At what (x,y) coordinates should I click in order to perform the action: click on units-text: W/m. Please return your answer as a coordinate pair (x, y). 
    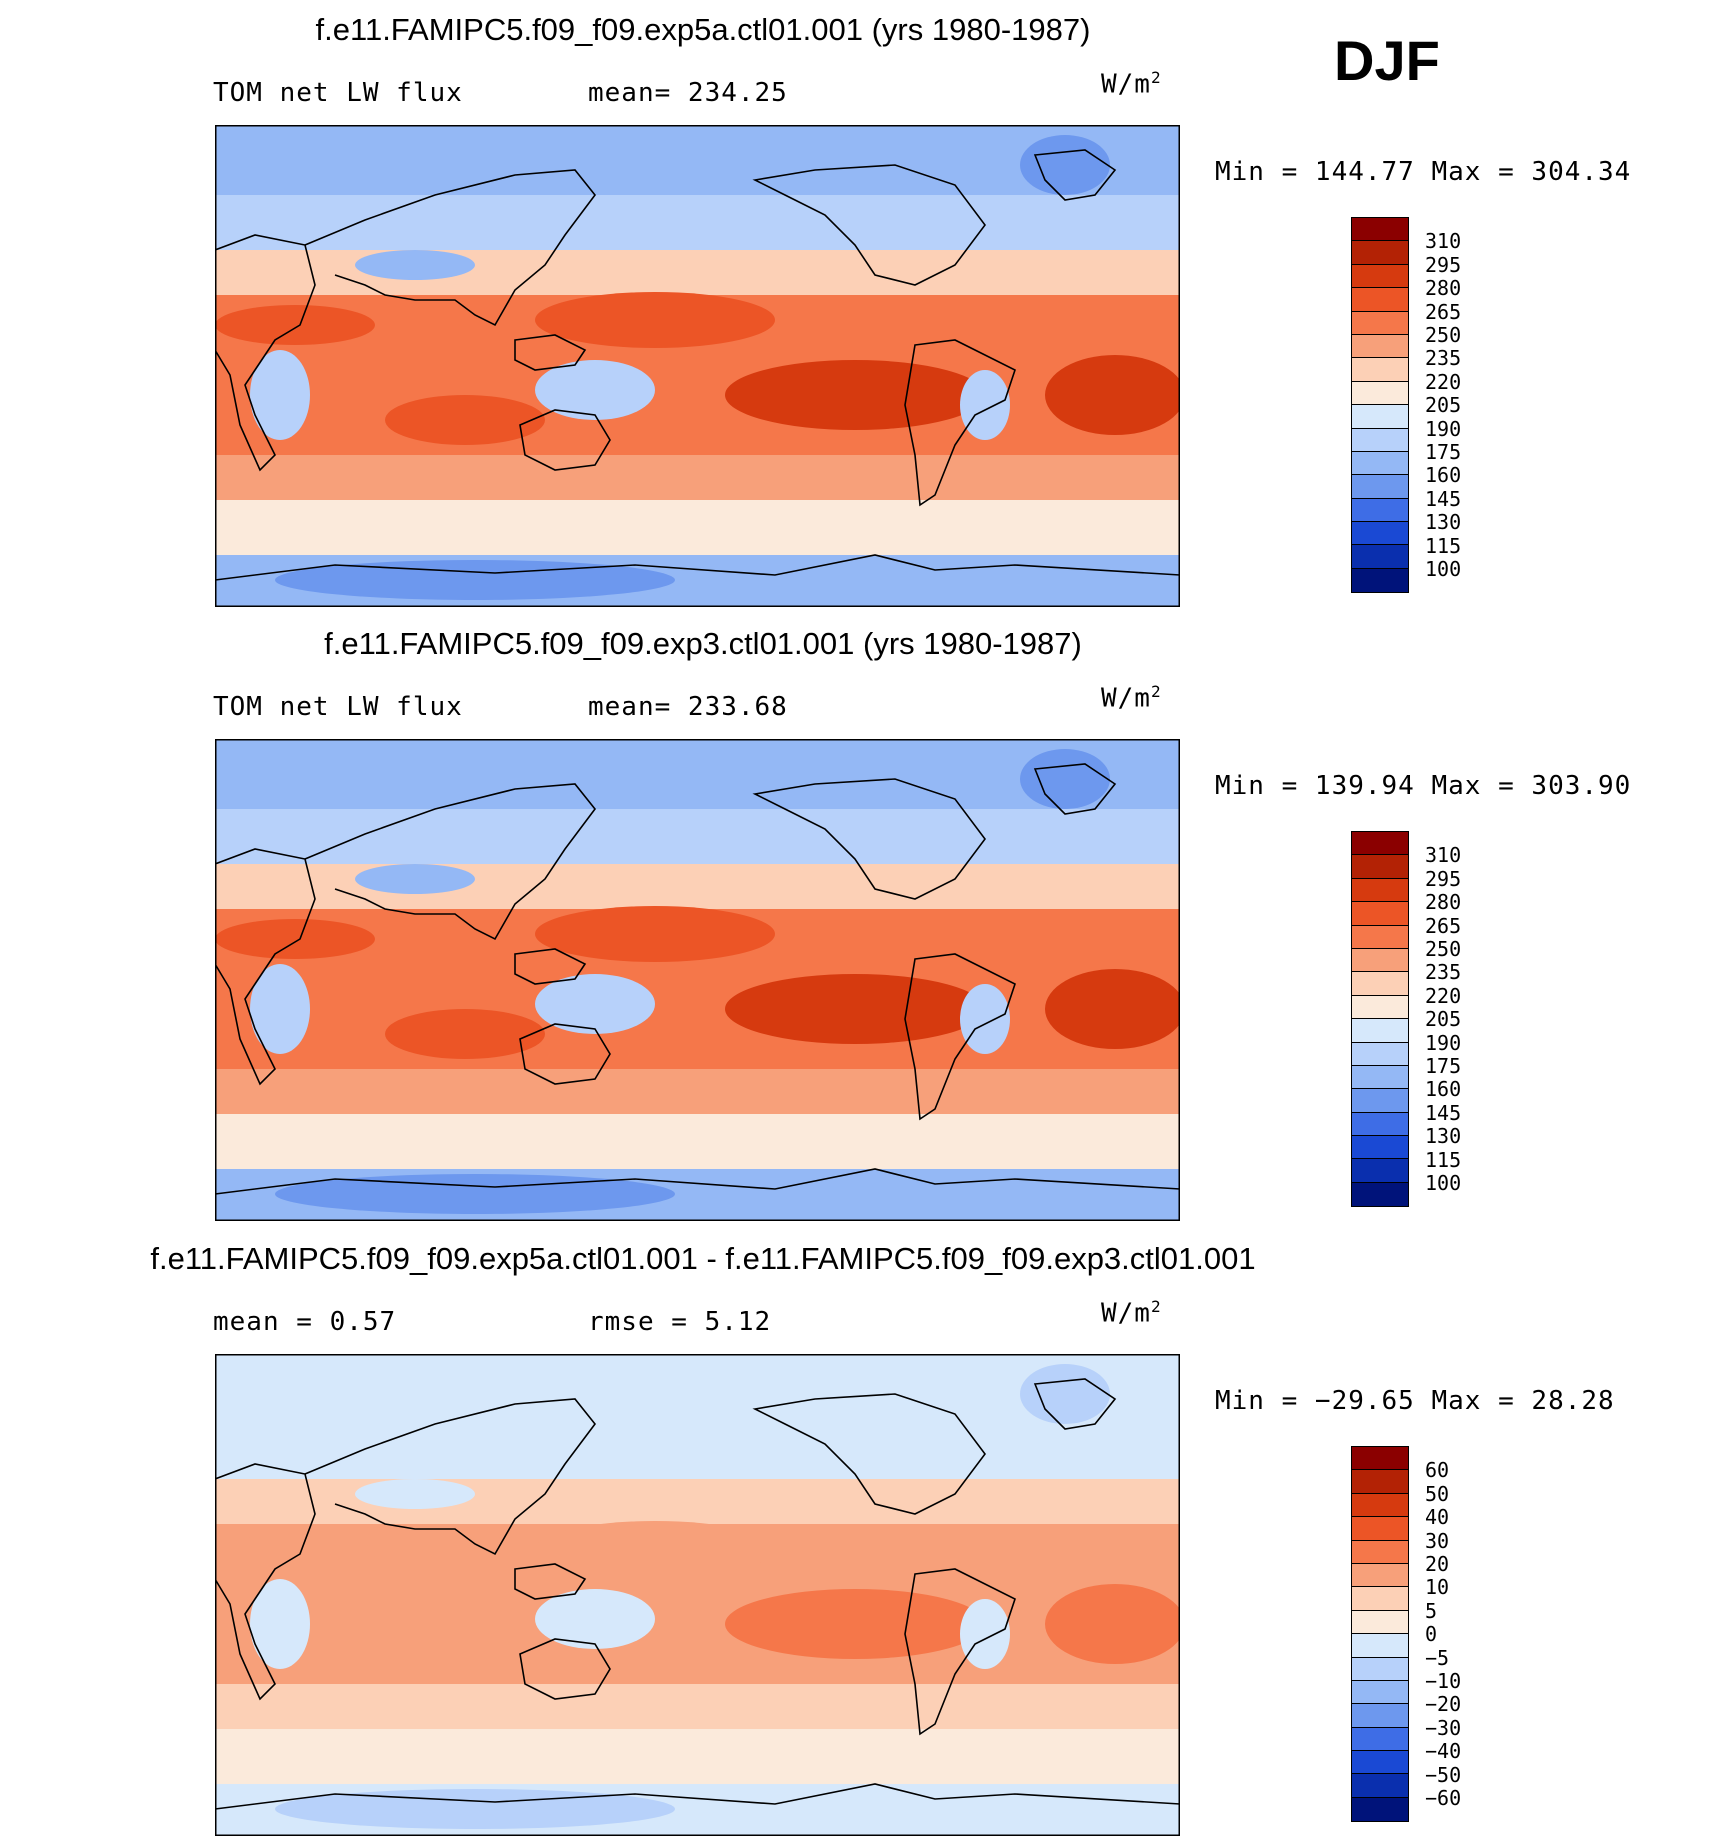
    Looking at the image, I should click on (1126, 1313).